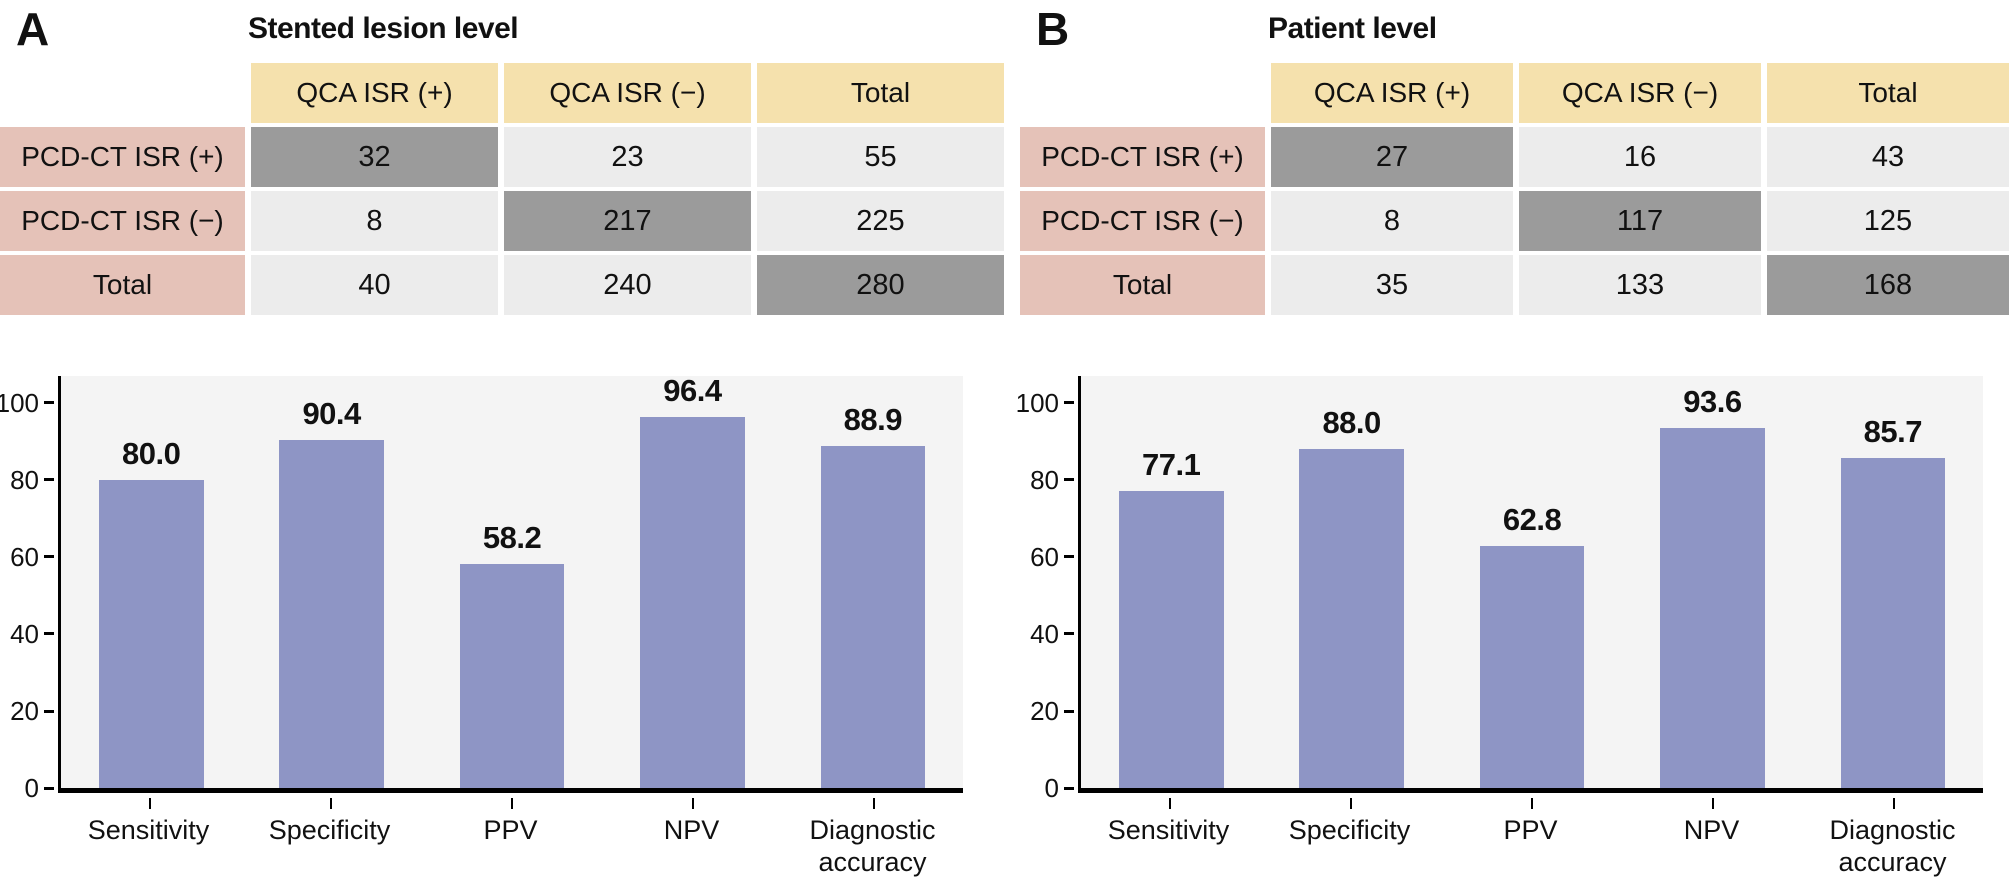 The width and height of the screenshot is (2009, 879). I want to click on bar-slot: 58.2, so click(512, 582).